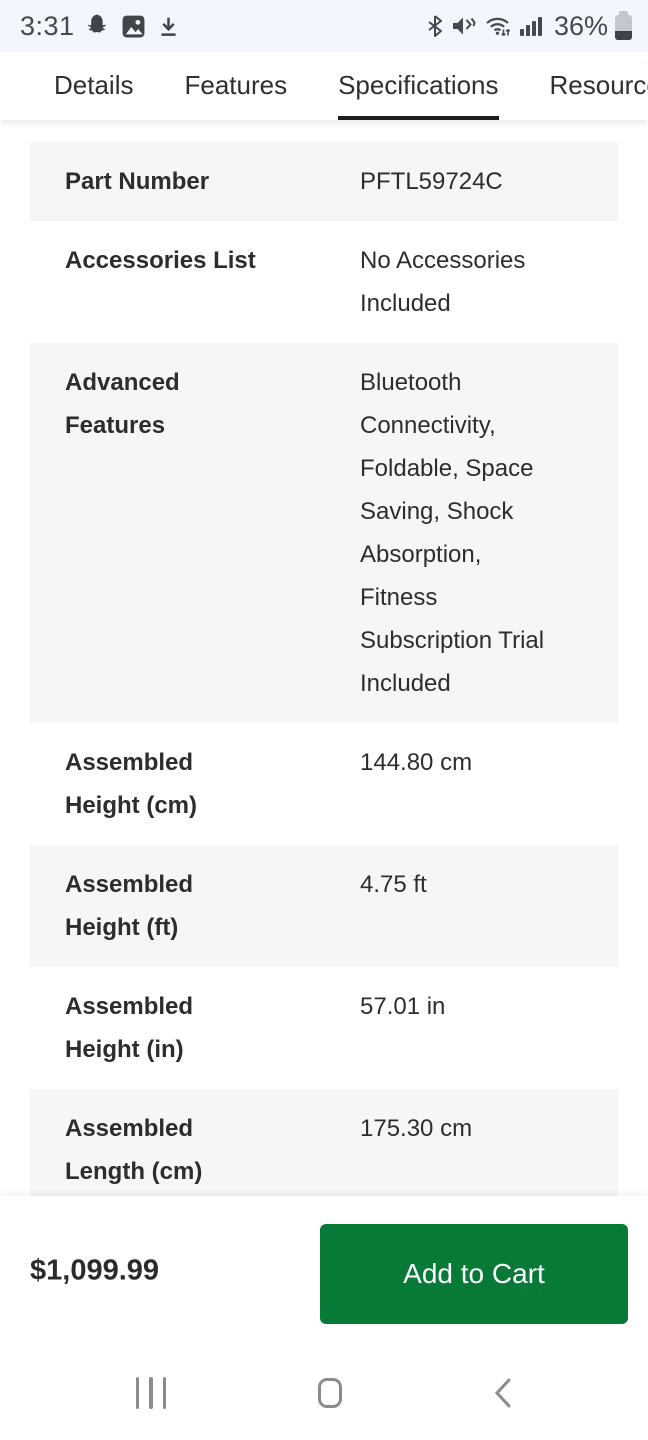 Image resolution: width=648 pixels, height=1440 pixels. Describe the element at coordinates (129, 906) in the screenshot. I see `spec-label: Assembled Height (ft)` at that location.